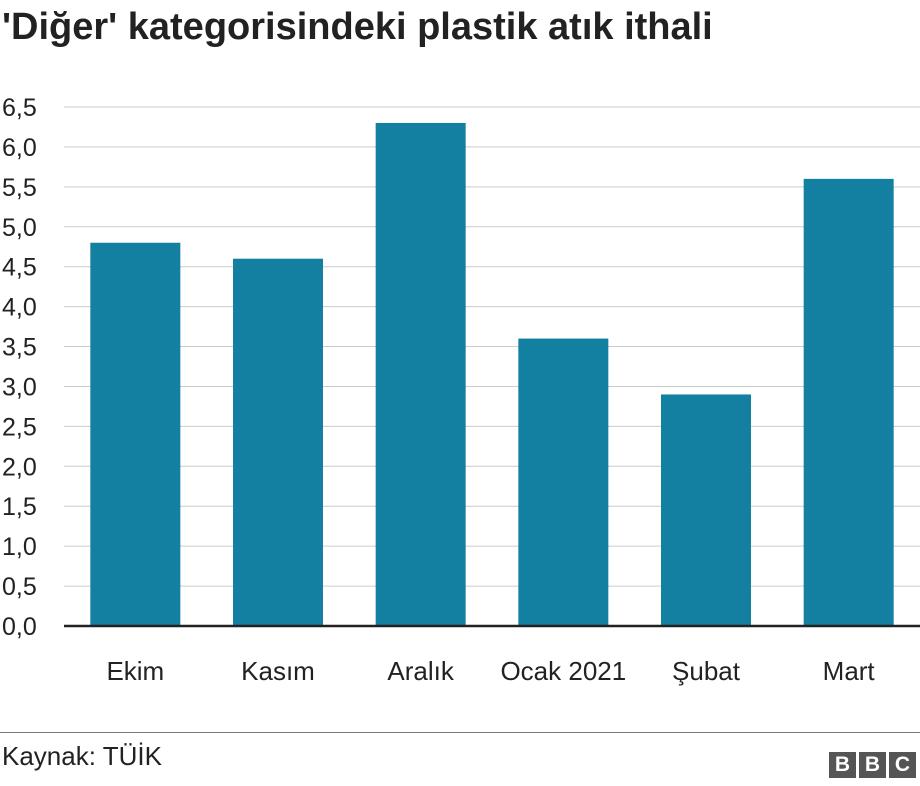  Describe the element at coordinates (19, 467) in the screenshot. I see `y-tick-label: 2,0` at that location.